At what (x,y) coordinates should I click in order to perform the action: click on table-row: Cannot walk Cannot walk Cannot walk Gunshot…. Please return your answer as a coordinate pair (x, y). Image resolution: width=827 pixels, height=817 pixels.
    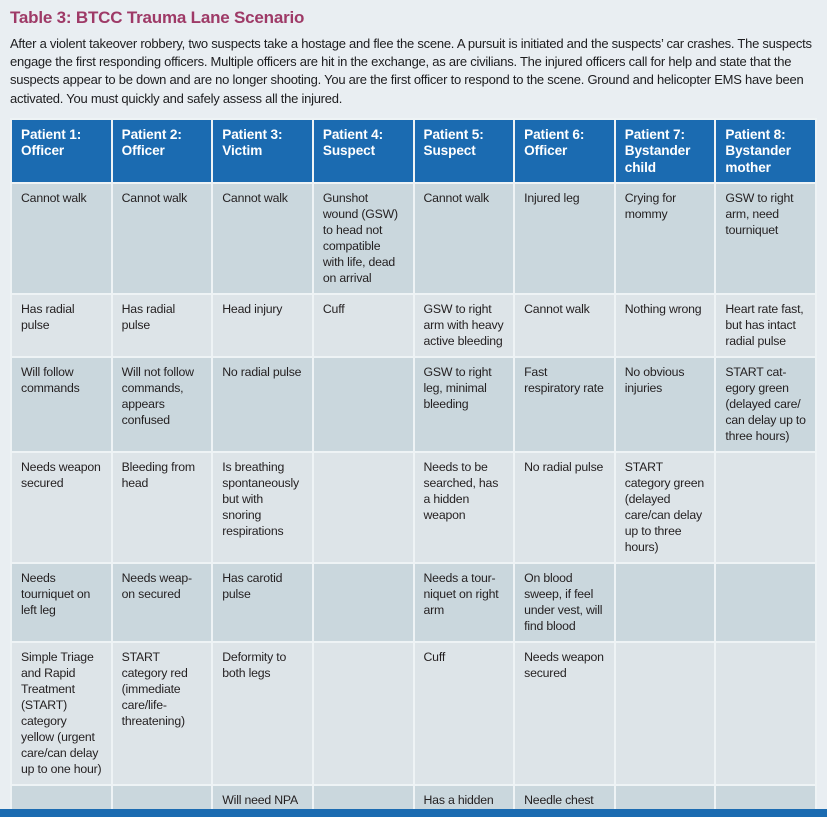
    Looking at the image, I should click on (413, 239).